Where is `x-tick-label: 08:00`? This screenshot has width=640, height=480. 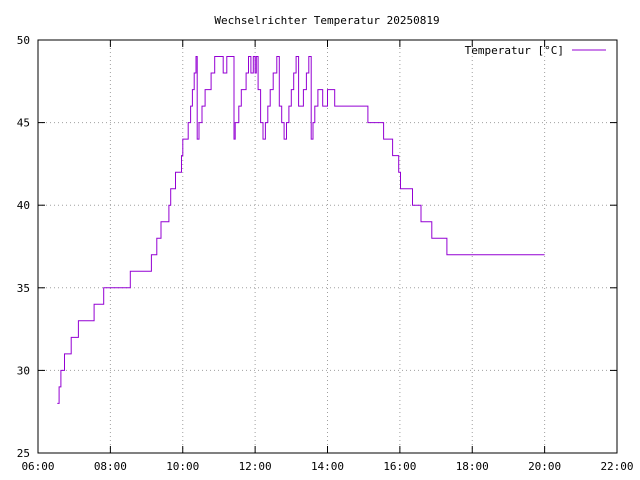
x-tick-label: 08:00 is located at coordinates (110, 466).